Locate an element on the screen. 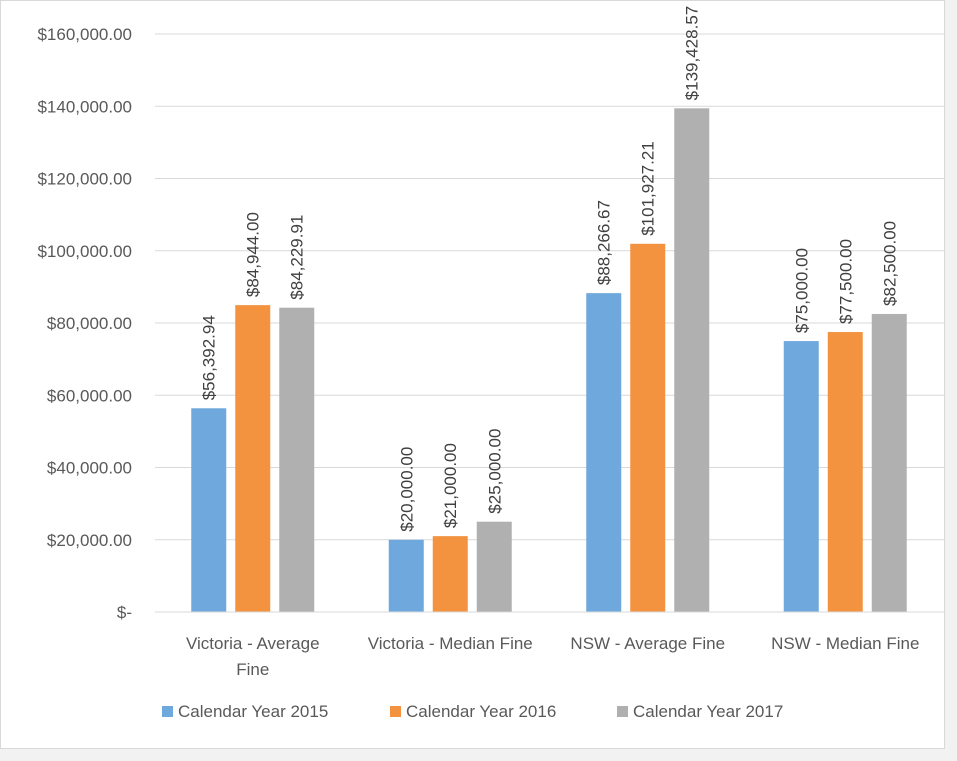 The width and height of the screenshot is (957, 761). data-label: $84,944.00 is located at coordinates (253, 254).